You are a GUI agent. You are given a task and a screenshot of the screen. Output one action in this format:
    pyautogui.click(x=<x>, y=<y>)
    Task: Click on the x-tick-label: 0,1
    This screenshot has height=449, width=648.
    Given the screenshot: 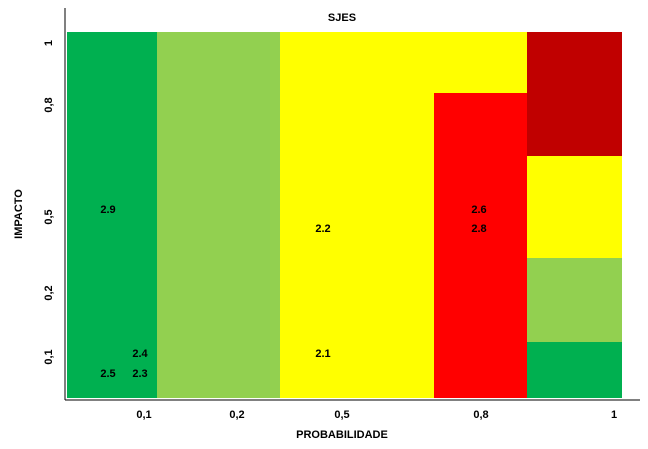 What is the action you would take?
    pyautogui.click(x=143, y=415)
    